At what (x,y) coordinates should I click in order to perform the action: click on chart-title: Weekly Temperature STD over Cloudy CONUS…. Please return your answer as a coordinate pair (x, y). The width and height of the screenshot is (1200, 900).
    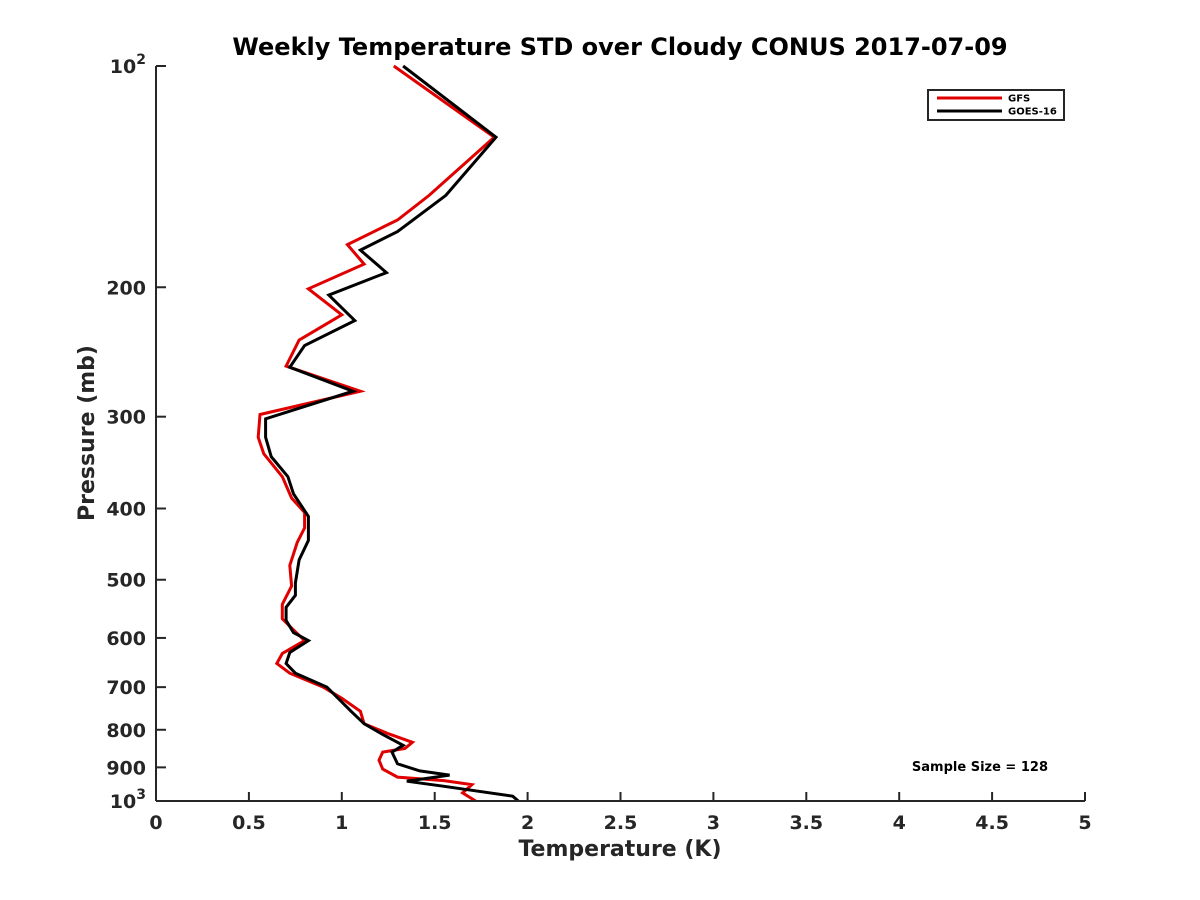
    Looking at the image, I should click on (619, 47).